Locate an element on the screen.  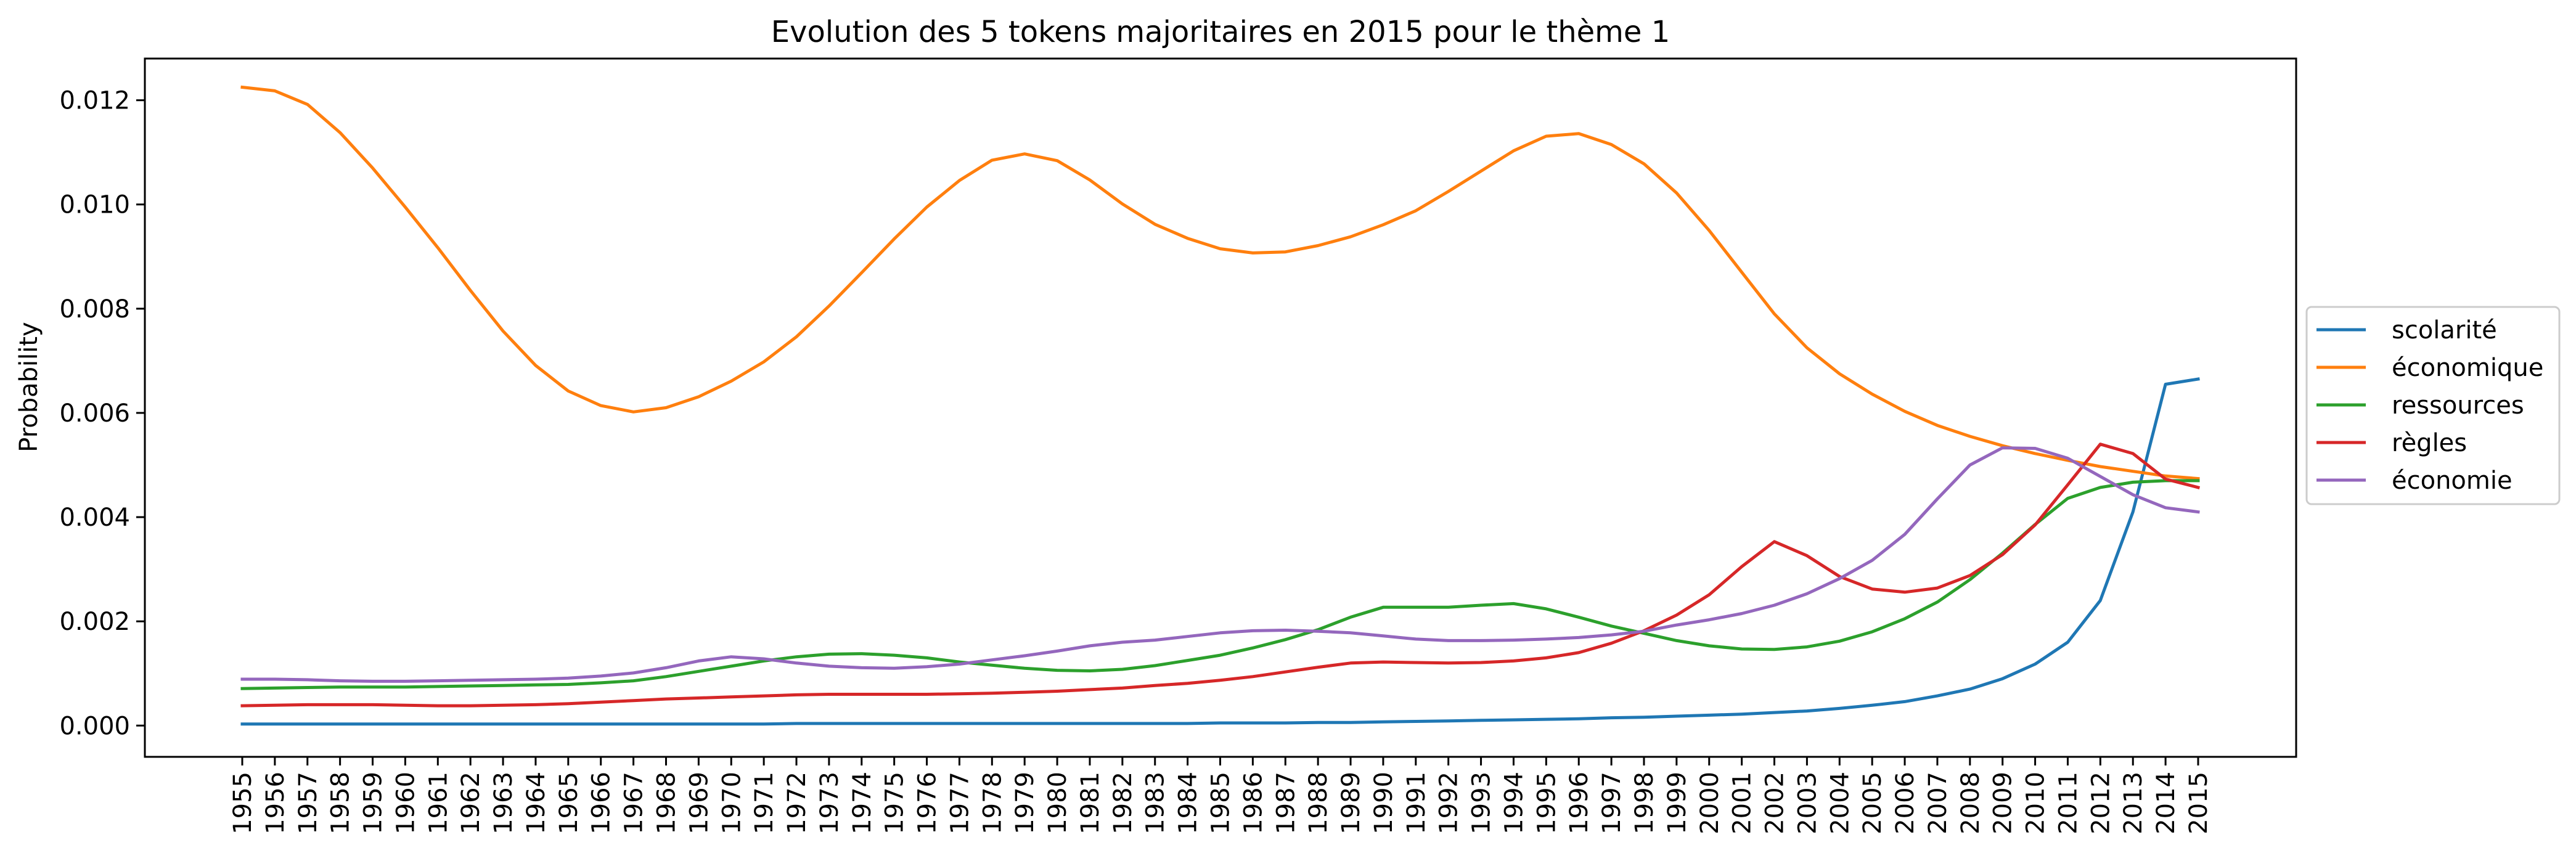
x-tick-label: 1969 is located at coordinates (699, 803).